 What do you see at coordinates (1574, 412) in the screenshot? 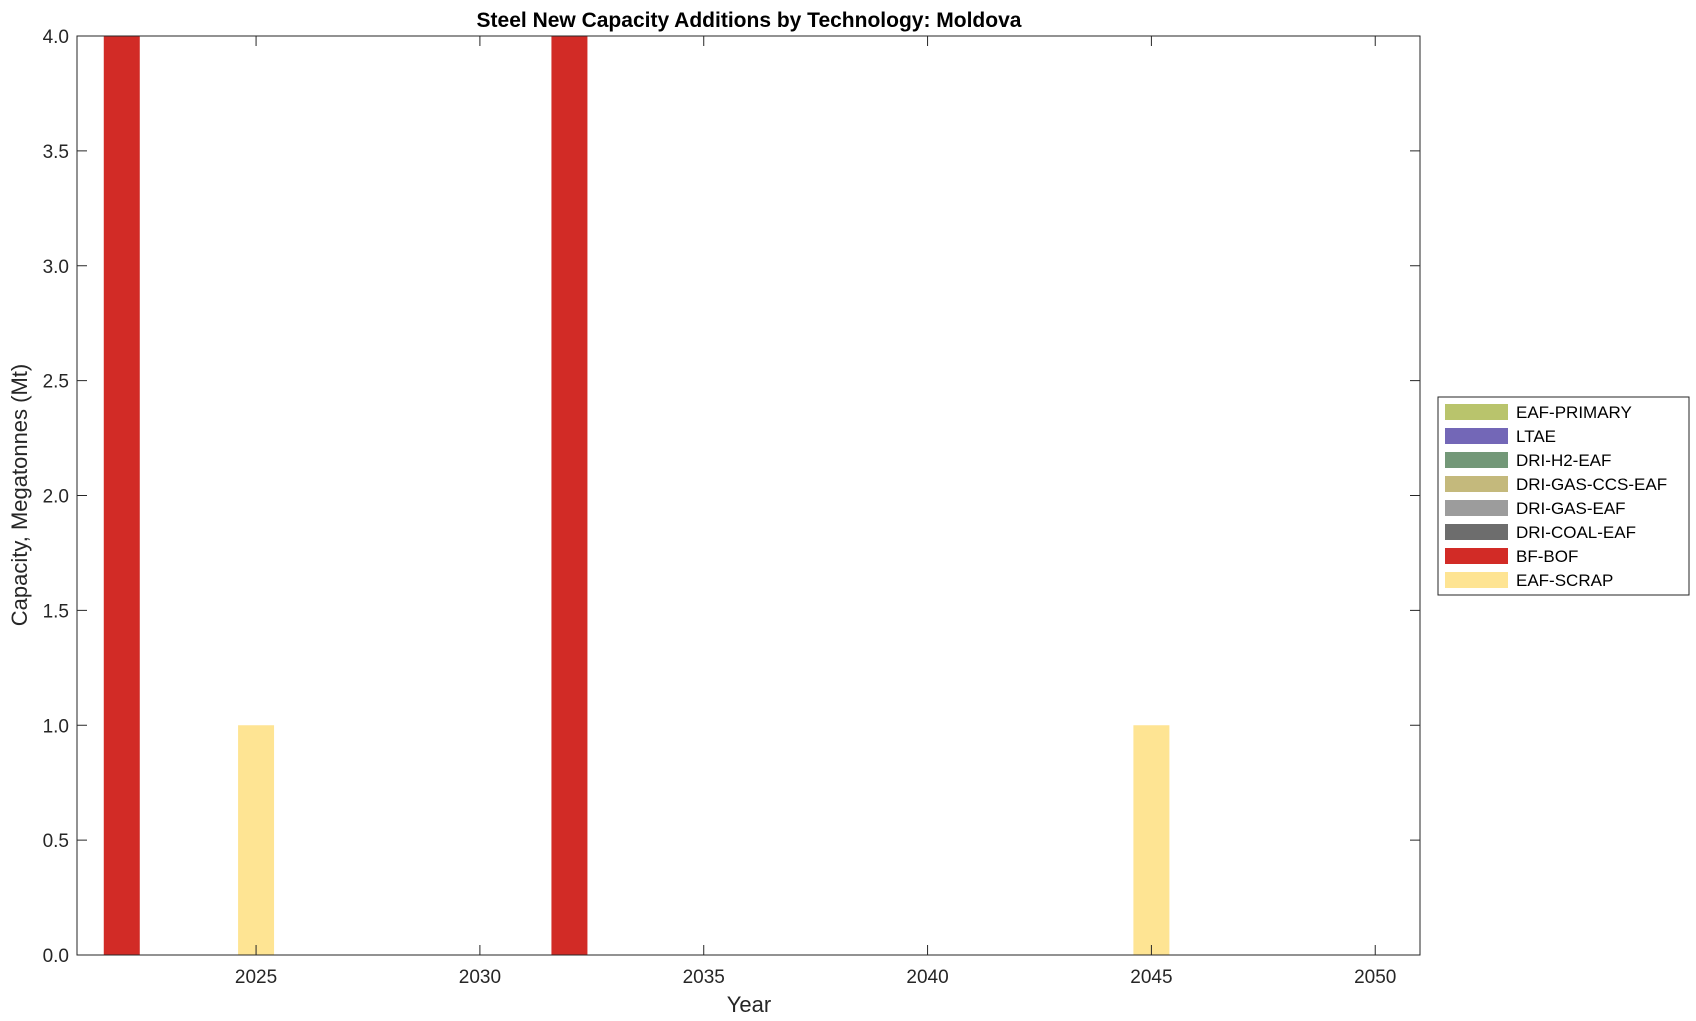
I see `legend-label-eaf-primary: EAF-PRIMARY` at bounding box center [1574, 412].